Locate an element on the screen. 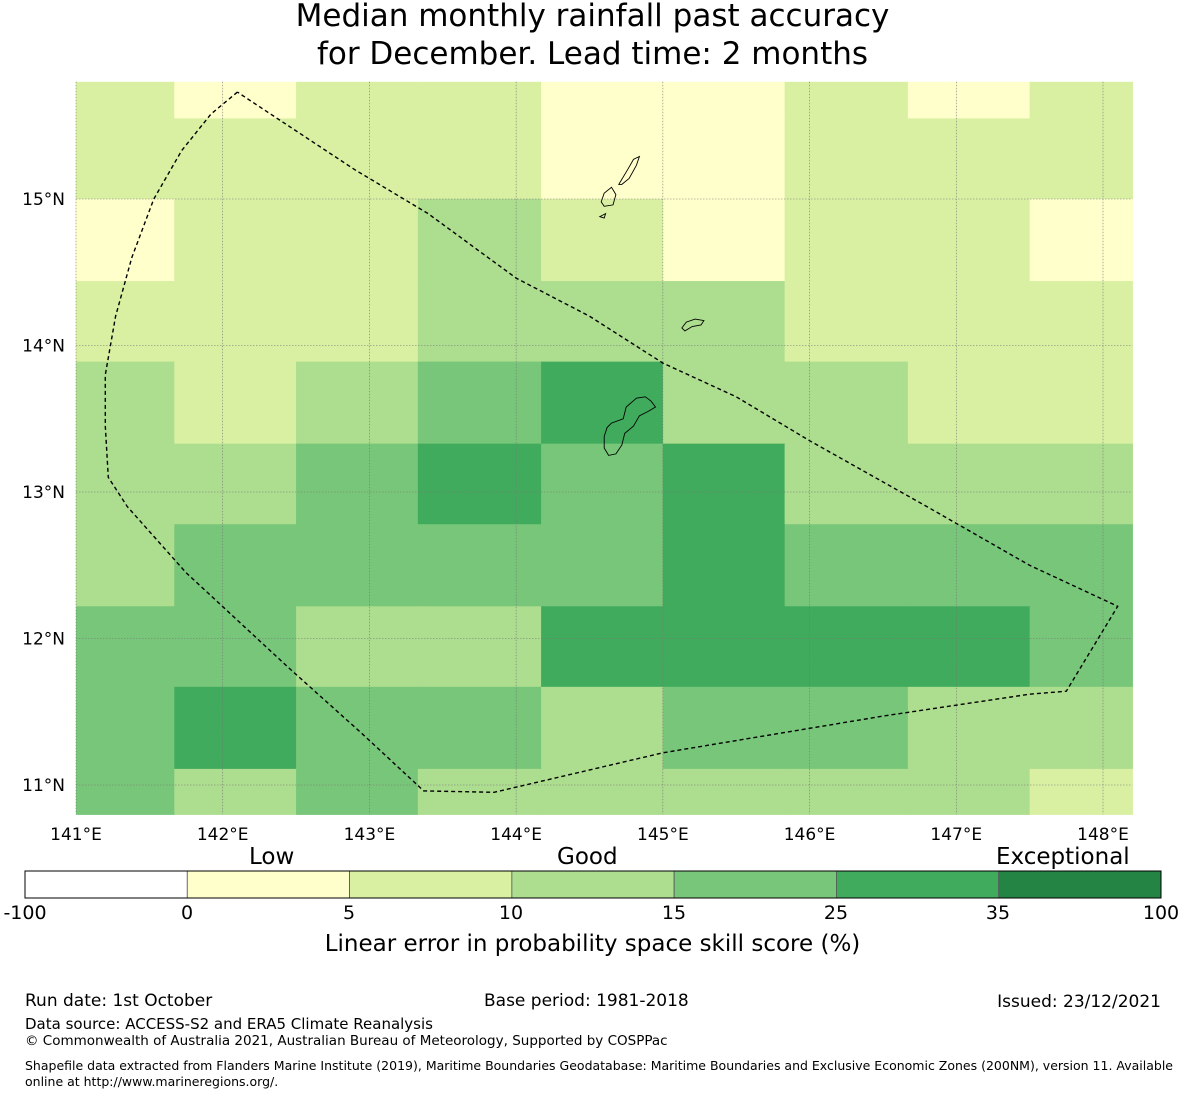 This screenshot has height=1095, width=1185. colorbar-frame is located at coordinates (593, 884).